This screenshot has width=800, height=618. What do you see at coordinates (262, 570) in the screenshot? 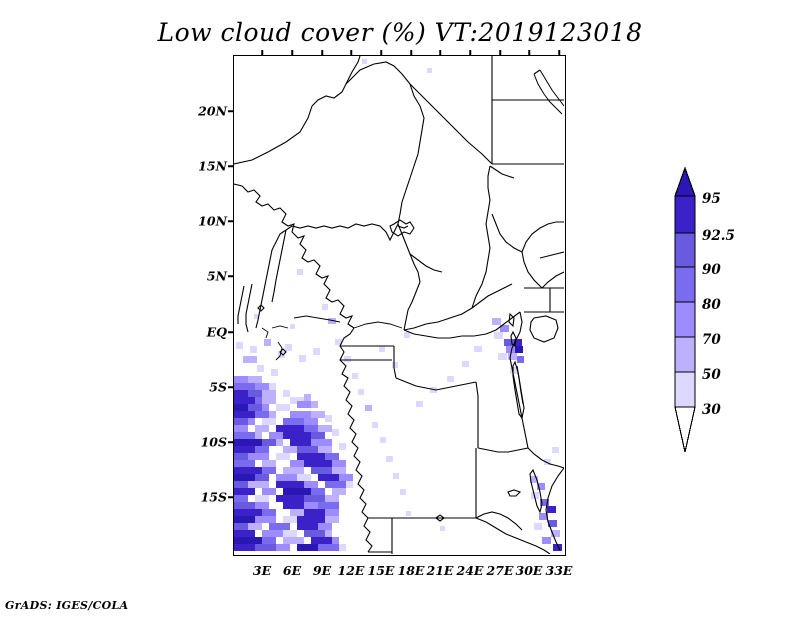
I see `x-tick-label-3e: 3E` at bounding box center [262, 570].